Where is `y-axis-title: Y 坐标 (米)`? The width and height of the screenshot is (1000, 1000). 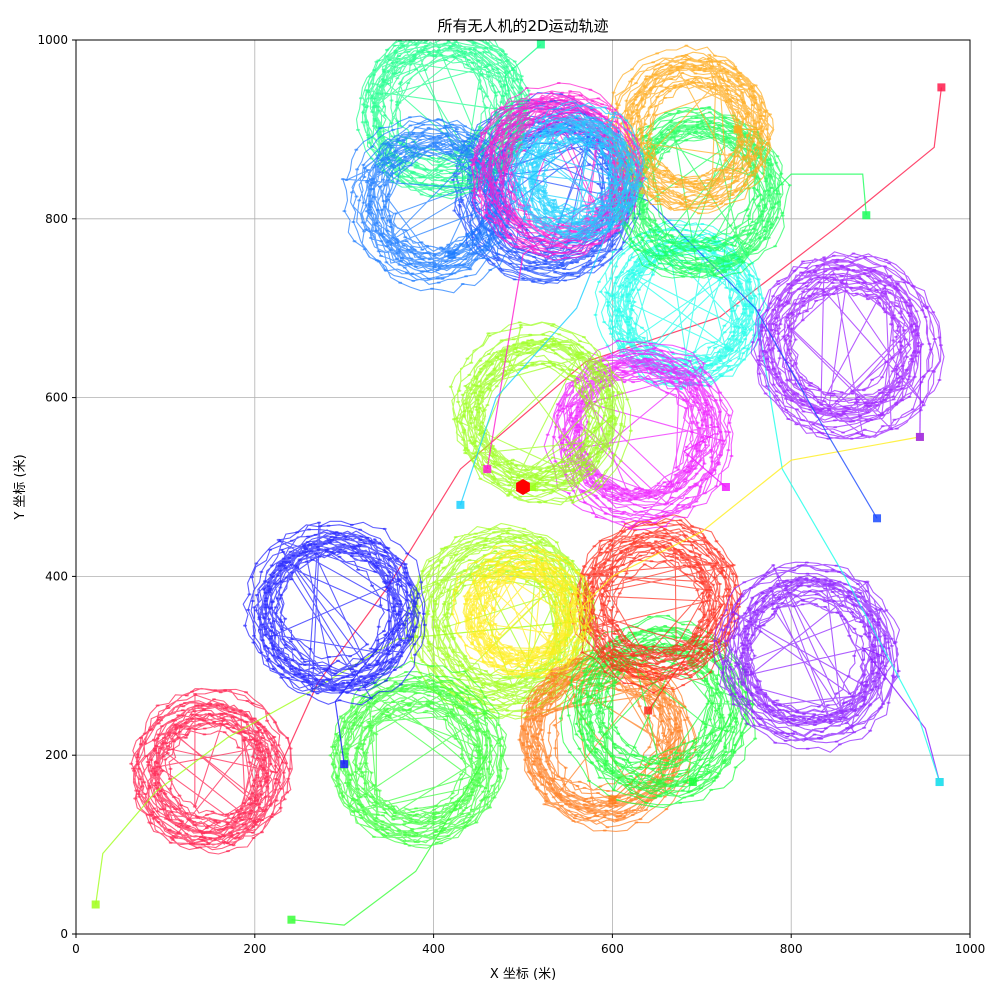 y-axis-title: Y 坐标 (米) is located at coordinates (20, 487).